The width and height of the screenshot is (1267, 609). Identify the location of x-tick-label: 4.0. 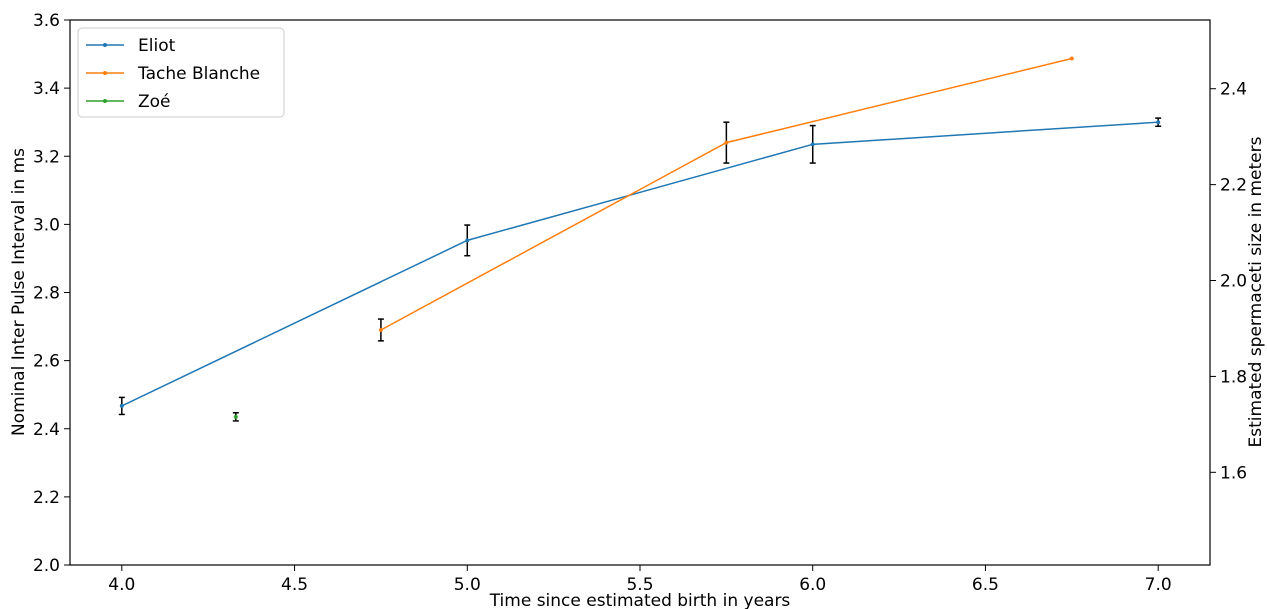
(121, 585).